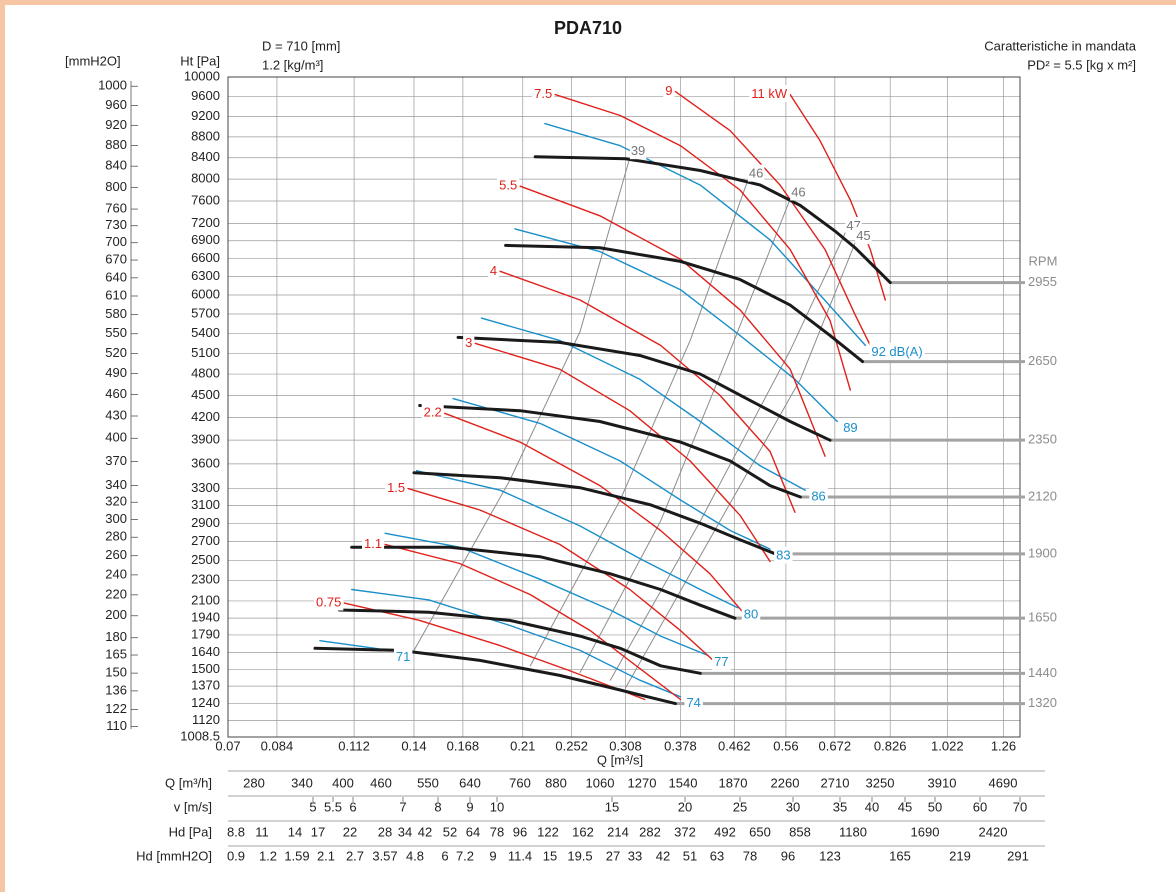 Image resolution: width=1176 pixels, height=892 pixels. I want to click on table-cell: 35, so click(840, 806).